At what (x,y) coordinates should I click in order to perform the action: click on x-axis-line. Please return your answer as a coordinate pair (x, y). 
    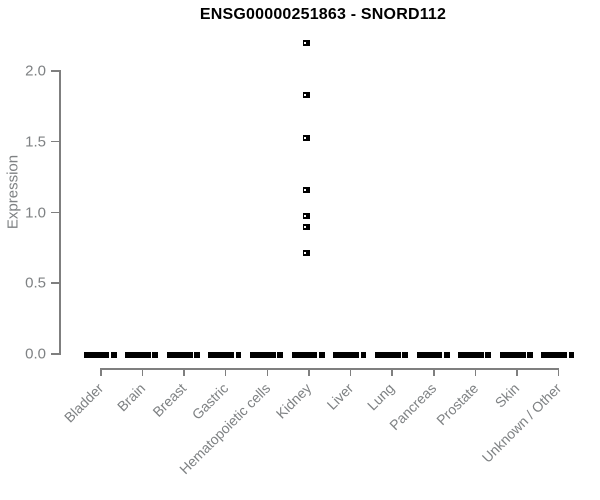
    Looking at the image, I should click on (330, 369).